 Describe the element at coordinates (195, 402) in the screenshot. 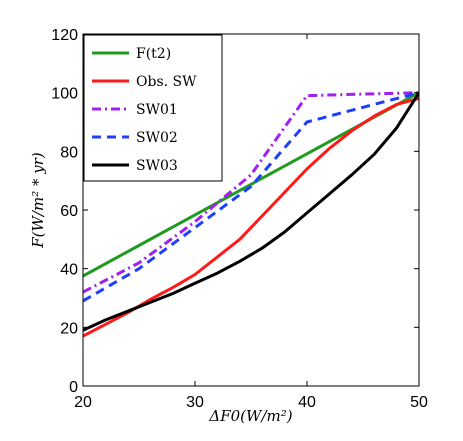

I see `x-tick-label: 30` at that location.